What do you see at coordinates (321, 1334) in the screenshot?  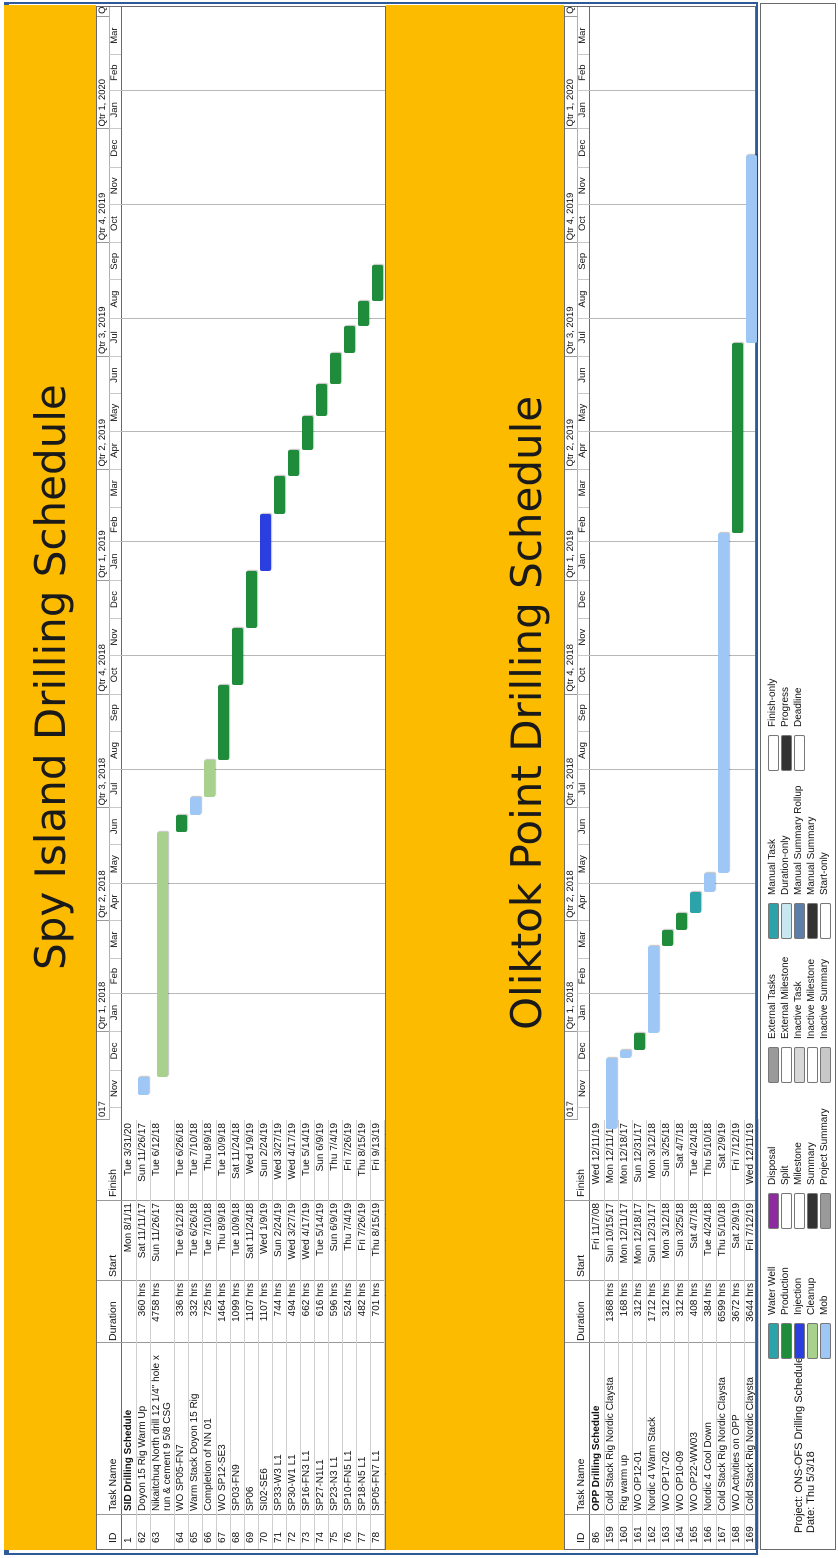 I see `task-row: 74 SP27-N1L1 616 hrs Tue 5/14/19 Sun 6/9/19` at bounding box center [321, 1334].